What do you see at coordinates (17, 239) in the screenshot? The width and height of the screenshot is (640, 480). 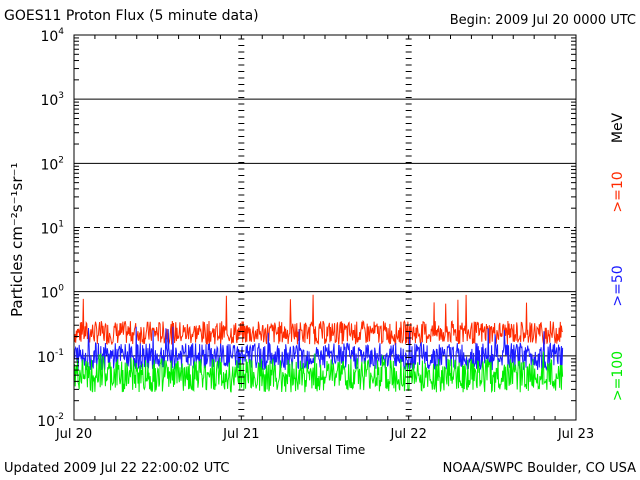 I see `y-axis-label: Particles cm⁻²s⁻¹sr⁻¹` at bounding box center [17, 239].